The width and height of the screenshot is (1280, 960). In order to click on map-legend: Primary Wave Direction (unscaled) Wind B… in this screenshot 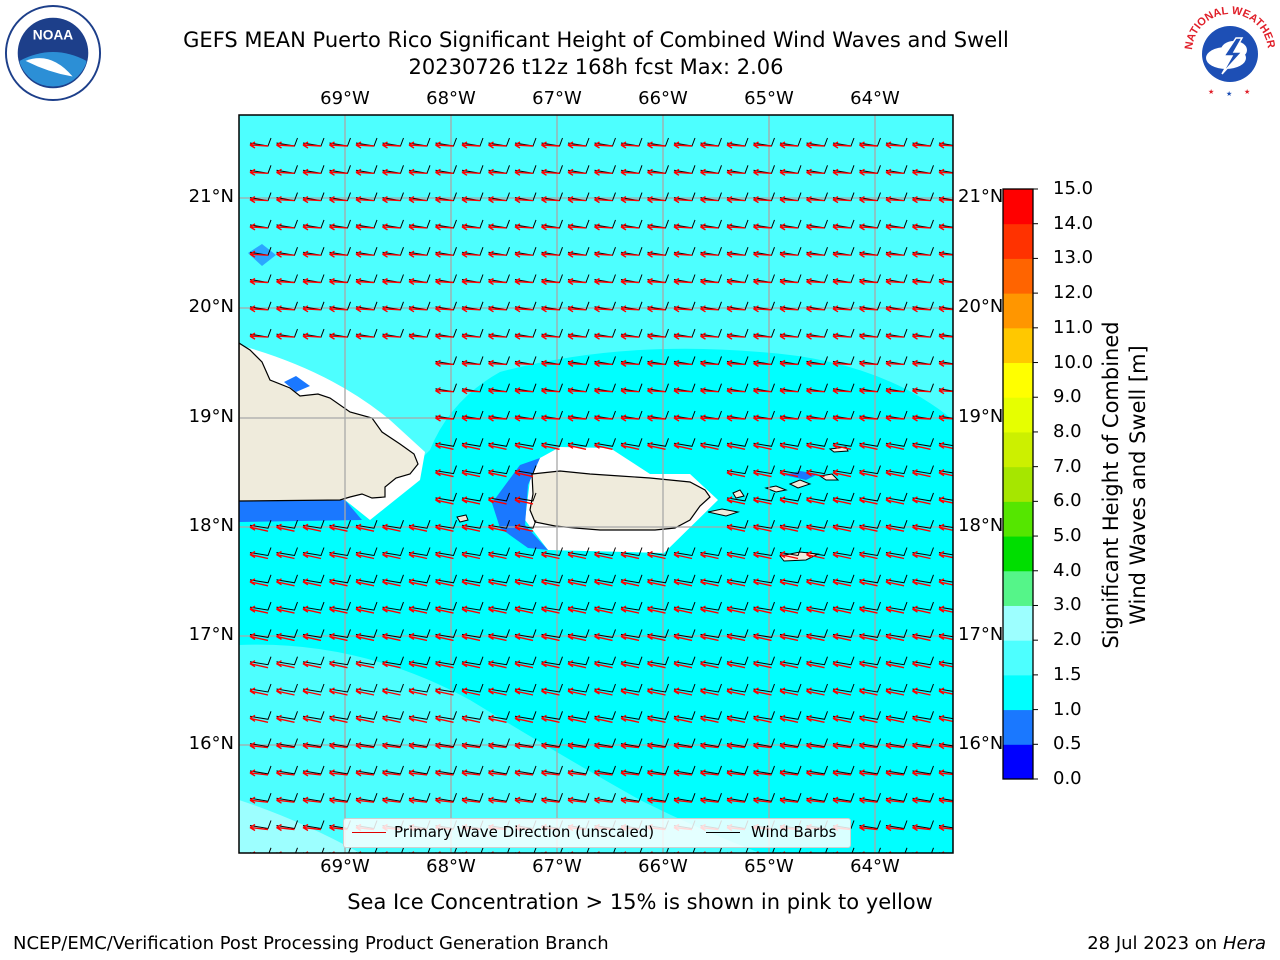, I will do `click(597, 833)`.